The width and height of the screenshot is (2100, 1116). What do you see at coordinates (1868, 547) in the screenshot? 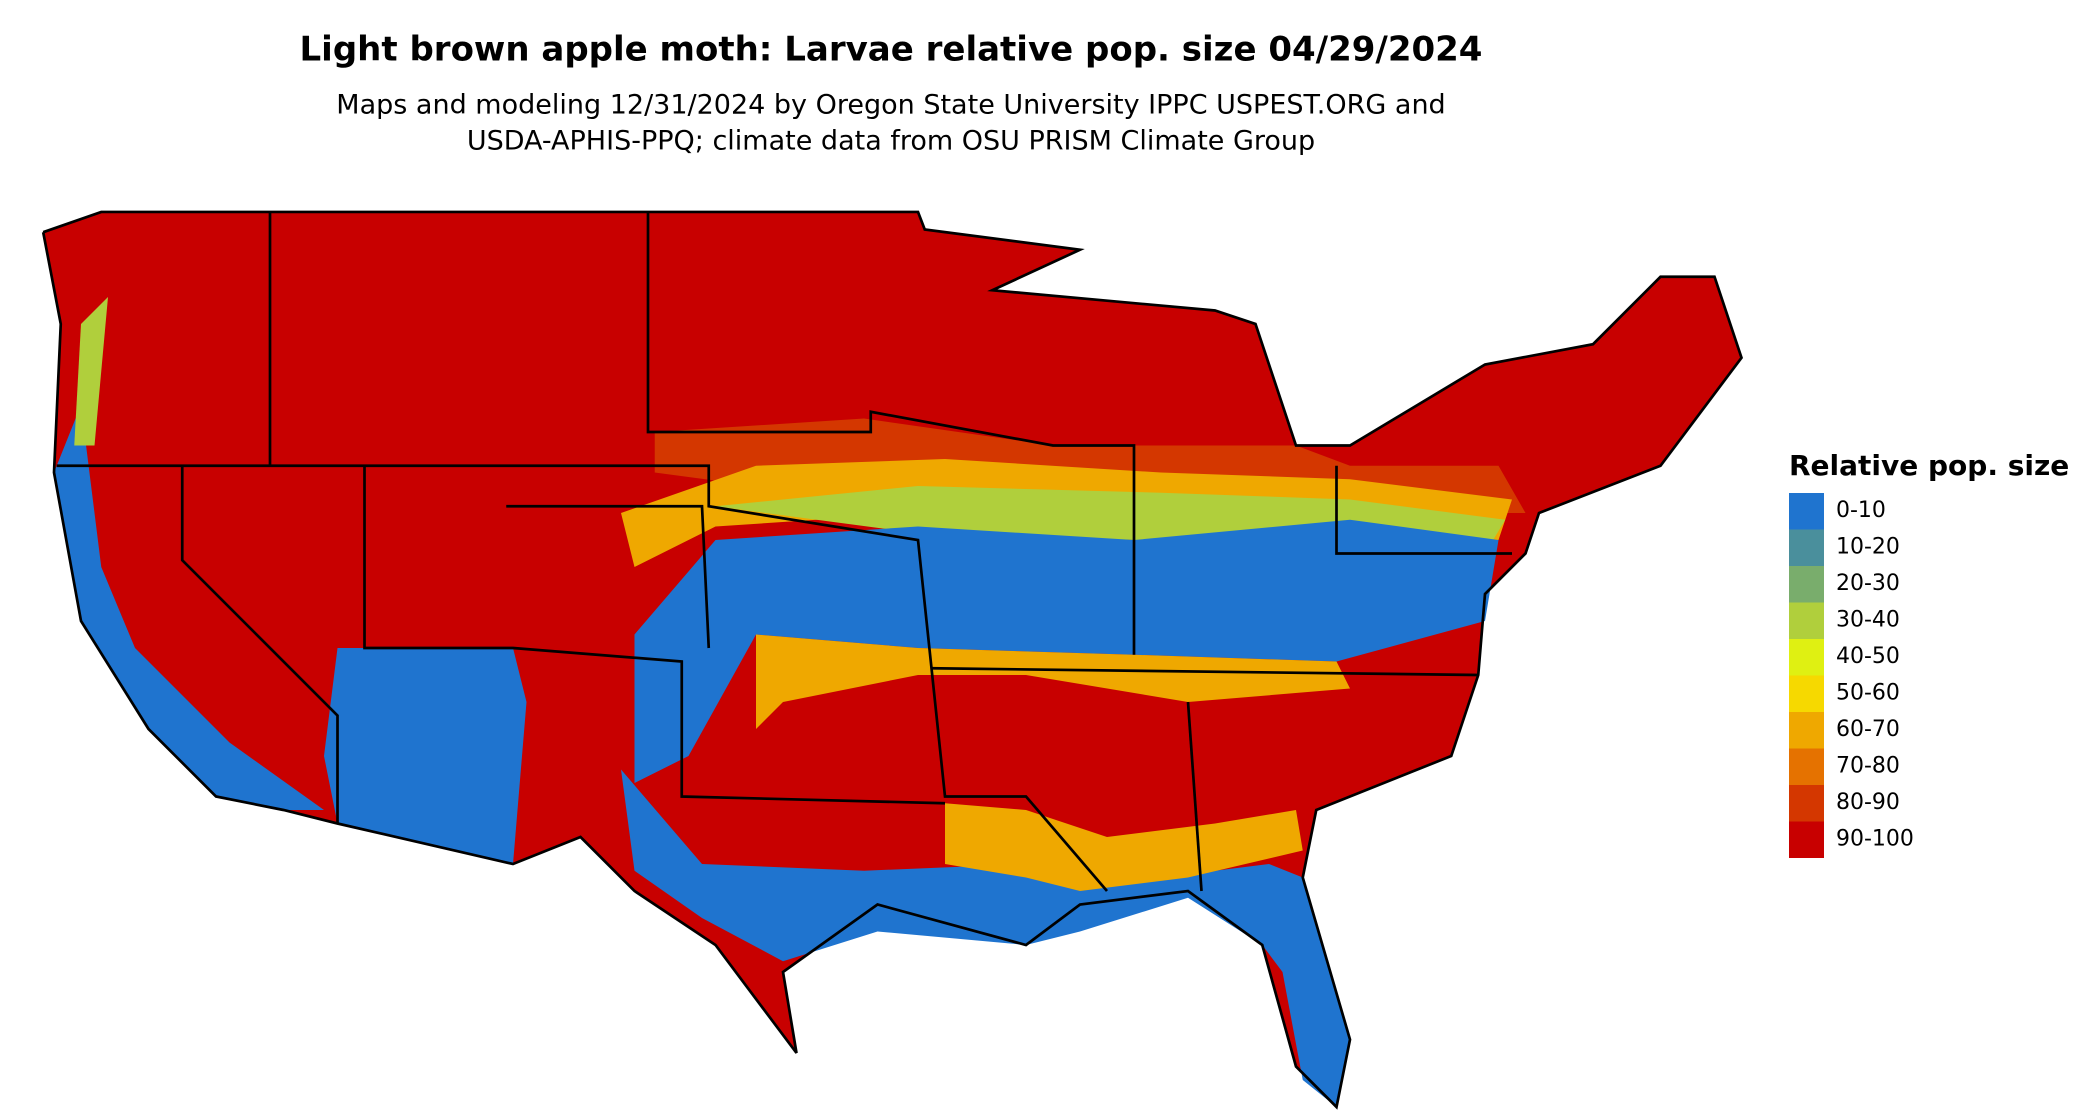
I see `legend-label: 10-20` at bounding box center [1868, 547].